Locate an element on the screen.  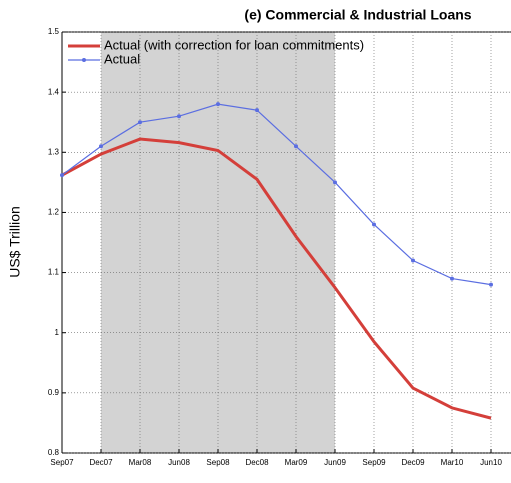
y-tick-label: 1.2 is located at coordinates (54, 212).